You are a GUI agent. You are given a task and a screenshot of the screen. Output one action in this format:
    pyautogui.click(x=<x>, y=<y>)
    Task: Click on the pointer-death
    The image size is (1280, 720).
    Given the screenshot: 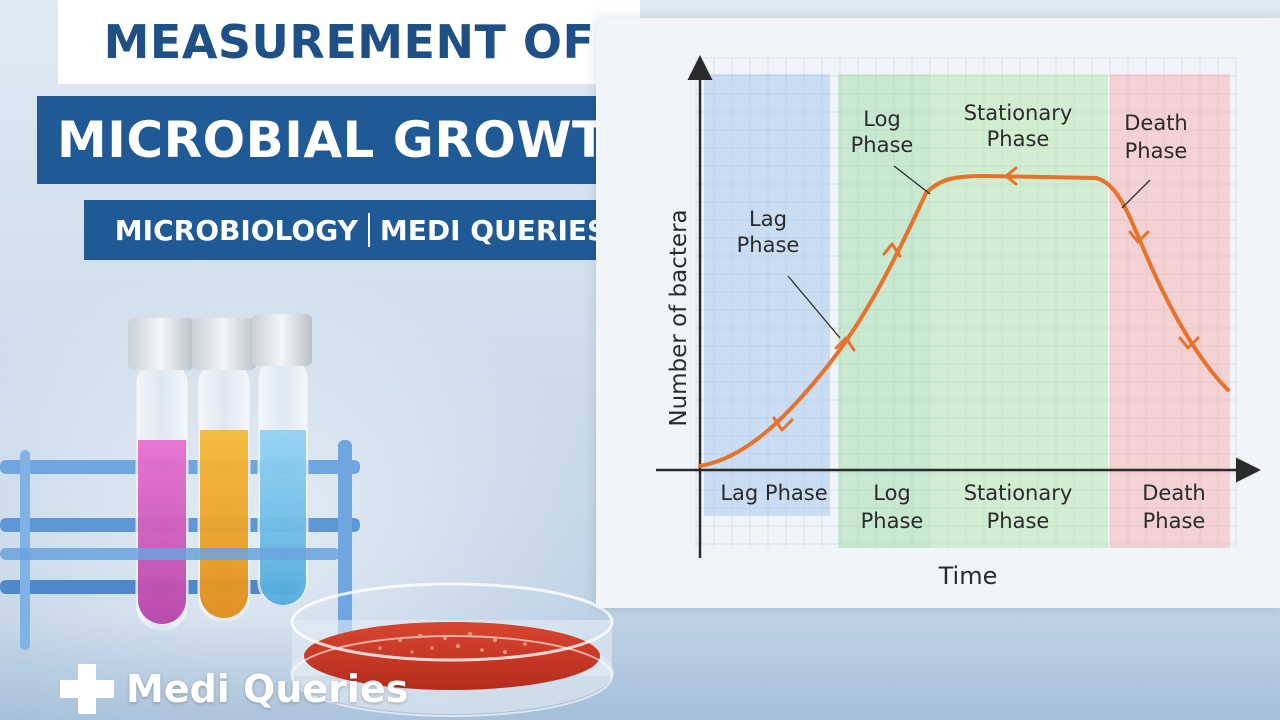 What is the action you would take?
    pyautogui.click(x=1136, y=194)
    